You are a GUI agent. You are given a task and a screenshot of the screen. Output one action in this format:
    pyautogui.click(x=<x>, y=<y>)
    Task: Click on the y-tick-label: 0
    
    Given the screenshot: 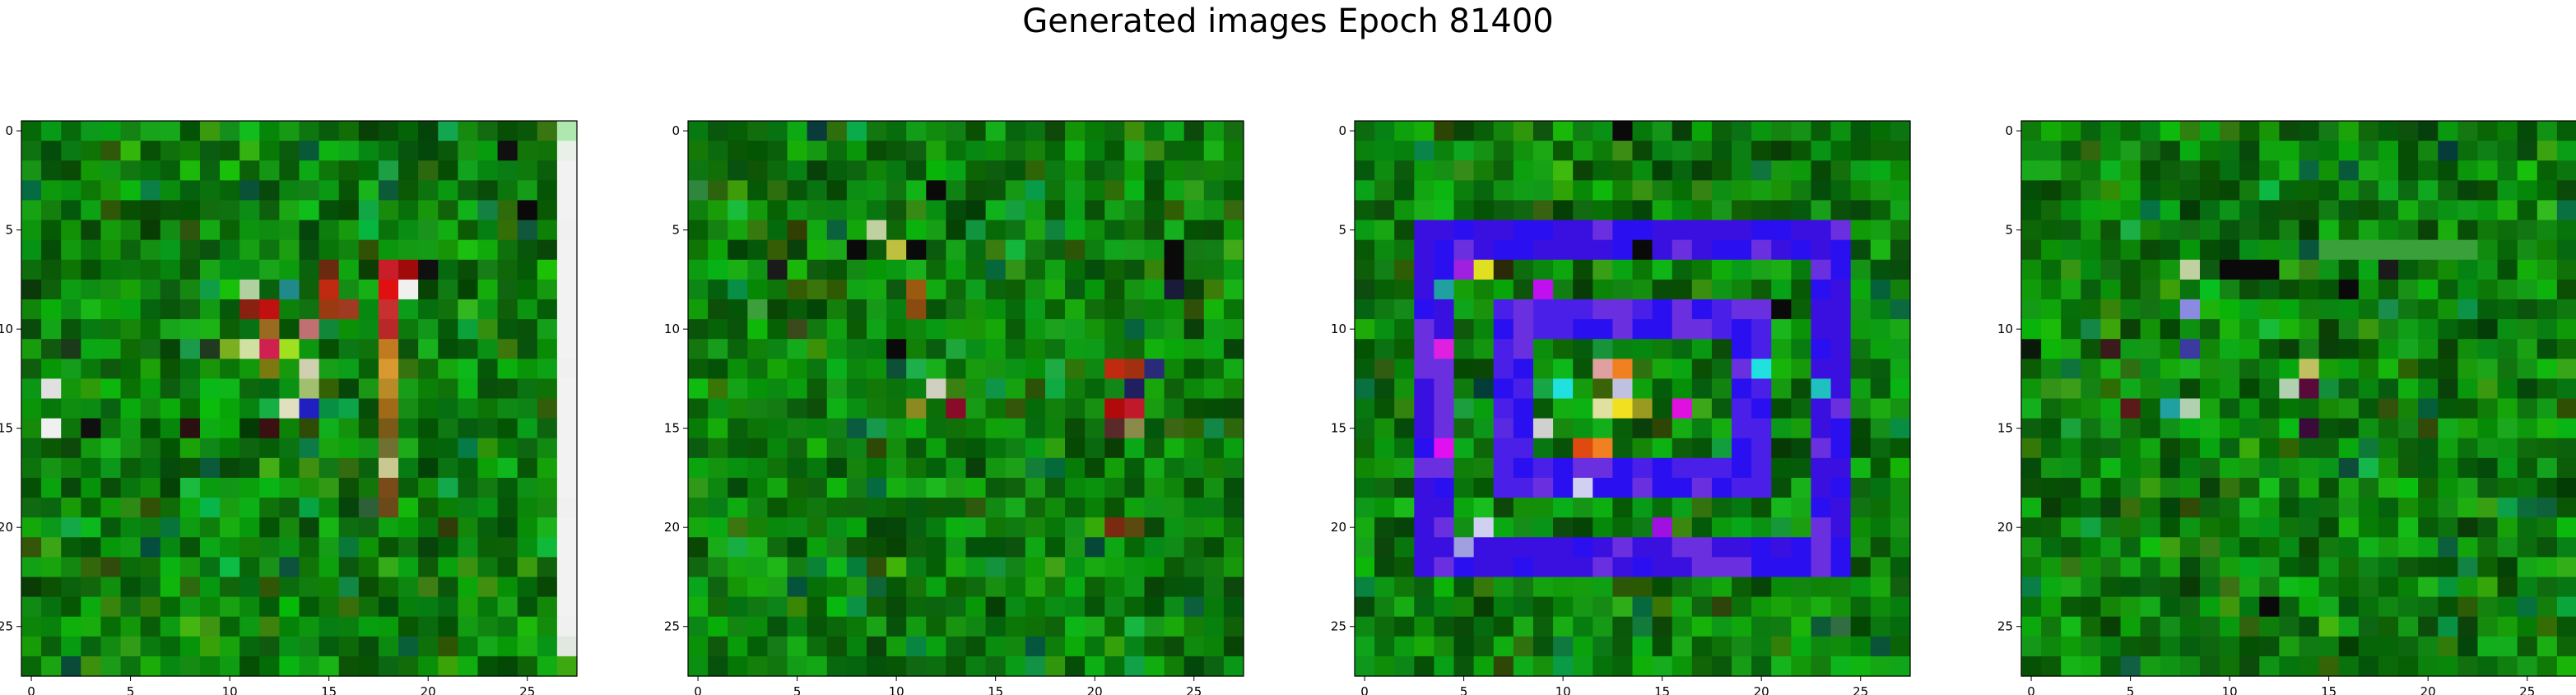 What is the action you would take?
    pyautogui.click(x=1342, y=130)
    